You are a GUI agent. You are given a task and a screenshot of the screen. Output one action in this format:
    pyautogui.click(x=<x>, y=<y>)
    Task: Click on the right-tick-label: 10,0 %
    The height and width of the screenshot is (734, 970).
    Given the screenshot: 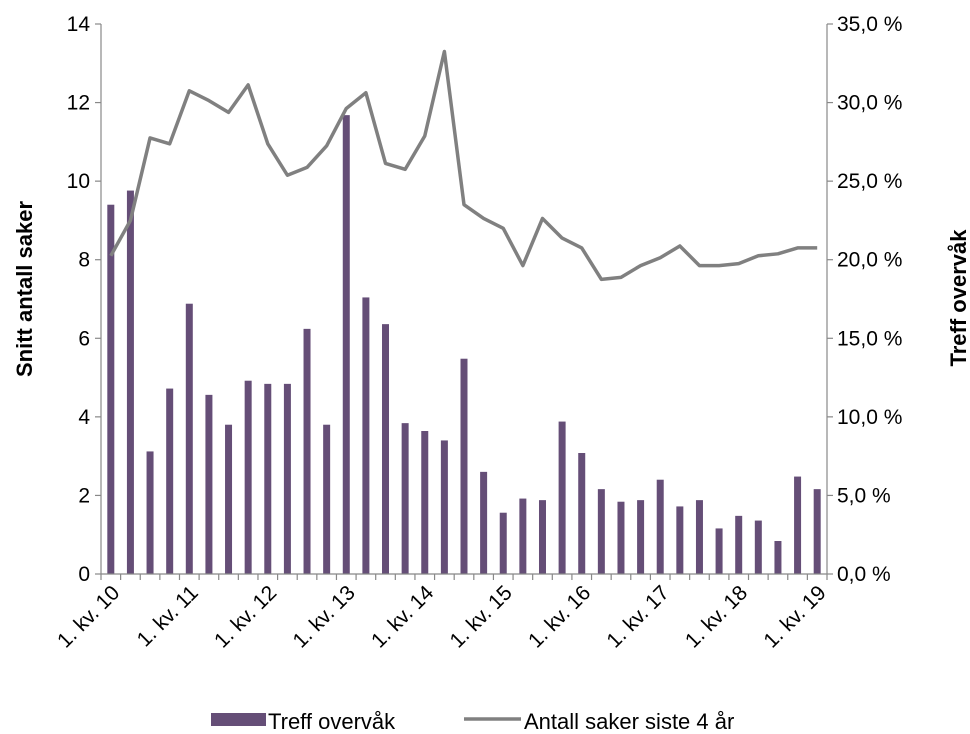 What is the action you would take?
    pyautogui.click(x=869, y=417)
    